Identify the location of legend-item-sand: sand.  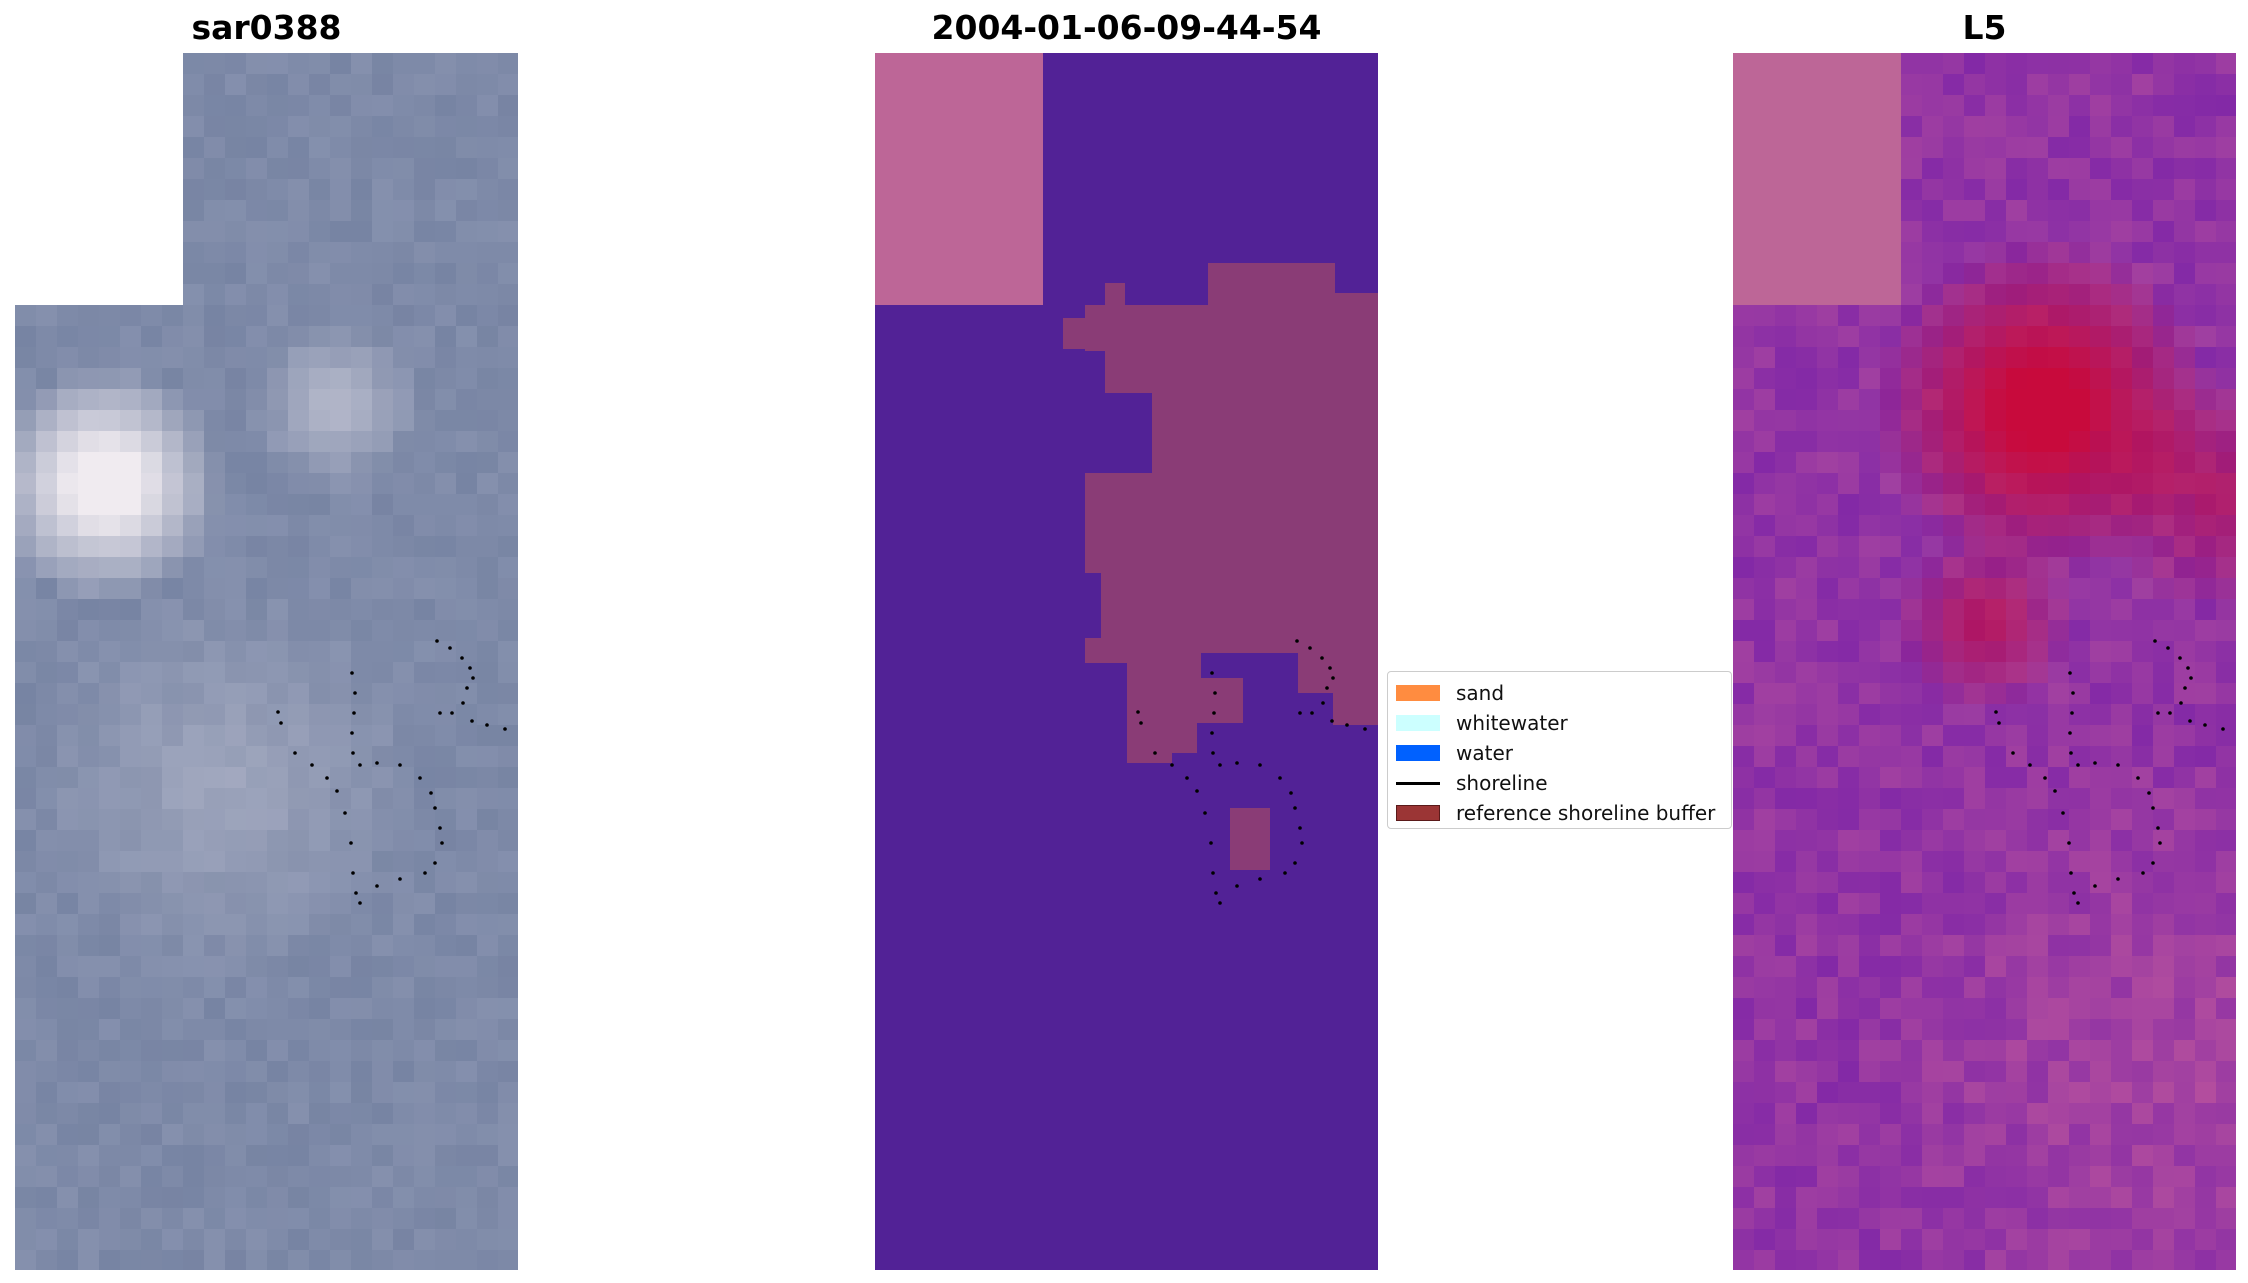
(1559, 693).